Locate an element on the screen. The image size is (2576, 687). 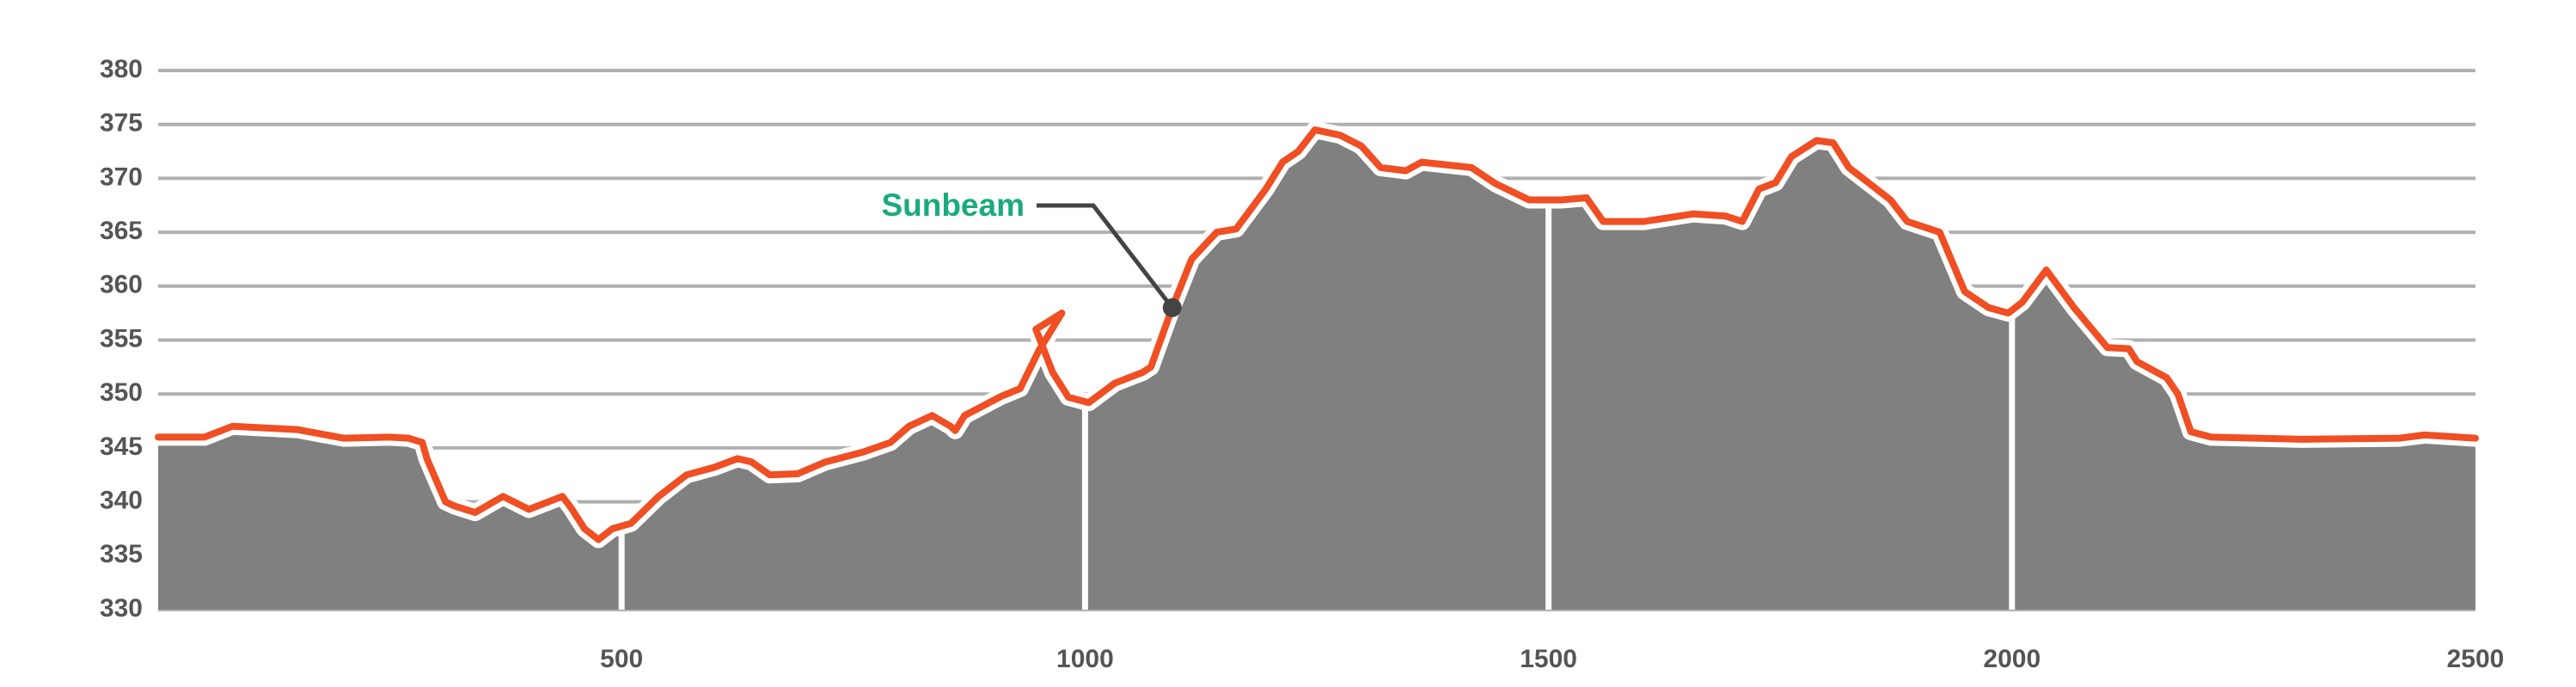
y-tick-label: 335 is located at coordinates (121, 554).